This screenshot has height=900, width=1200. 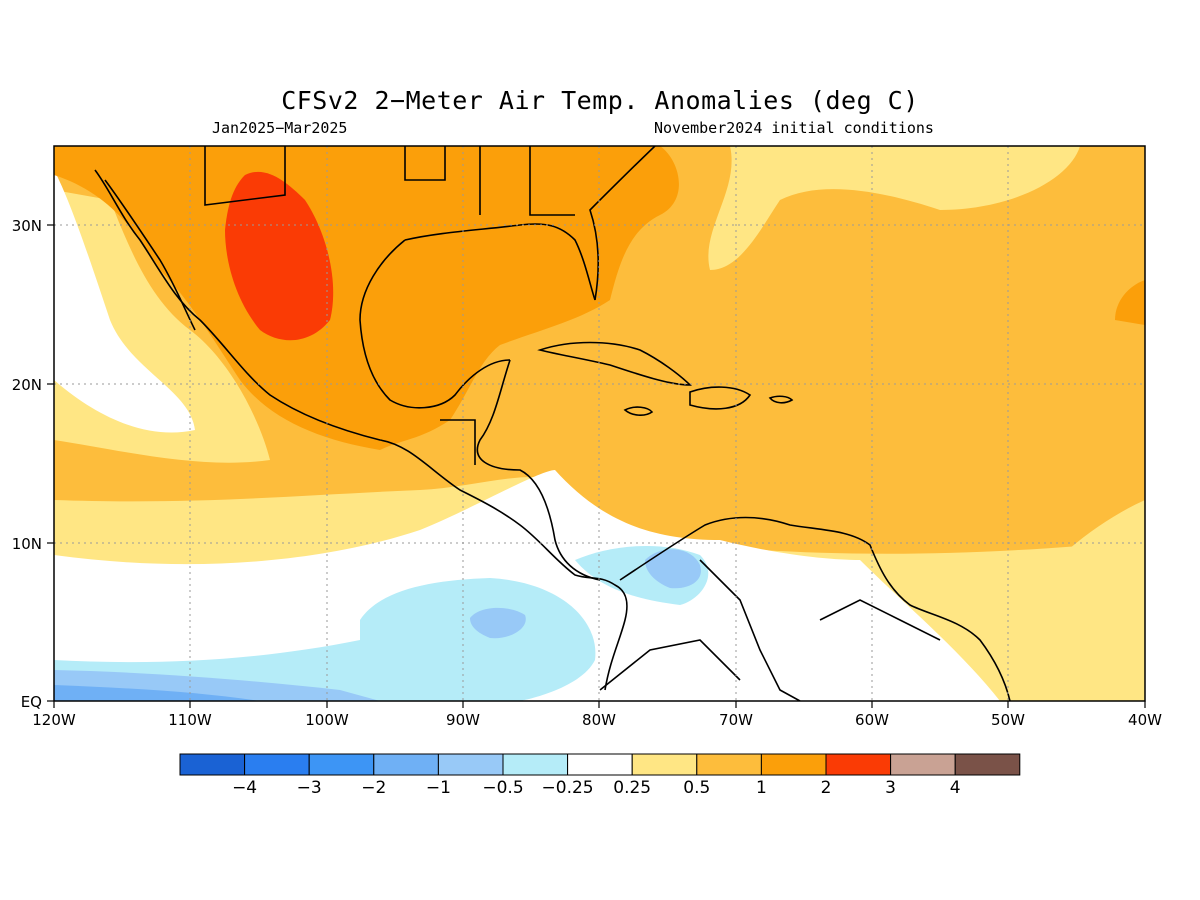 What do you see at coordinates (826, 788) in the screenshot?
I see `colorbar-label: 2` at bounding box center [826, 788].